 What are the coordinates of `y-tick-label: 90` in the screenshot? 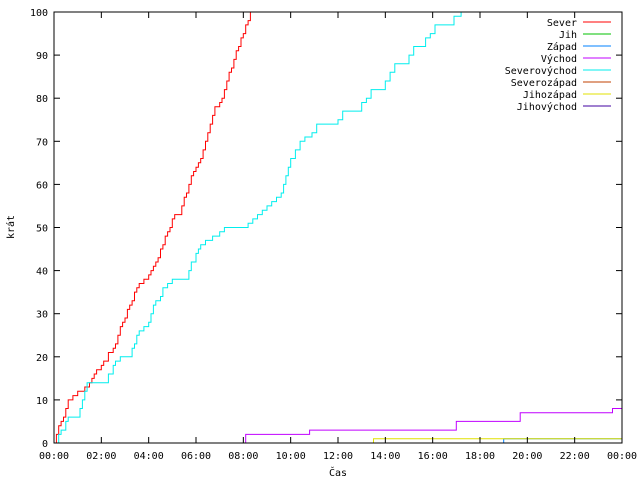 It's located at (42, 56).